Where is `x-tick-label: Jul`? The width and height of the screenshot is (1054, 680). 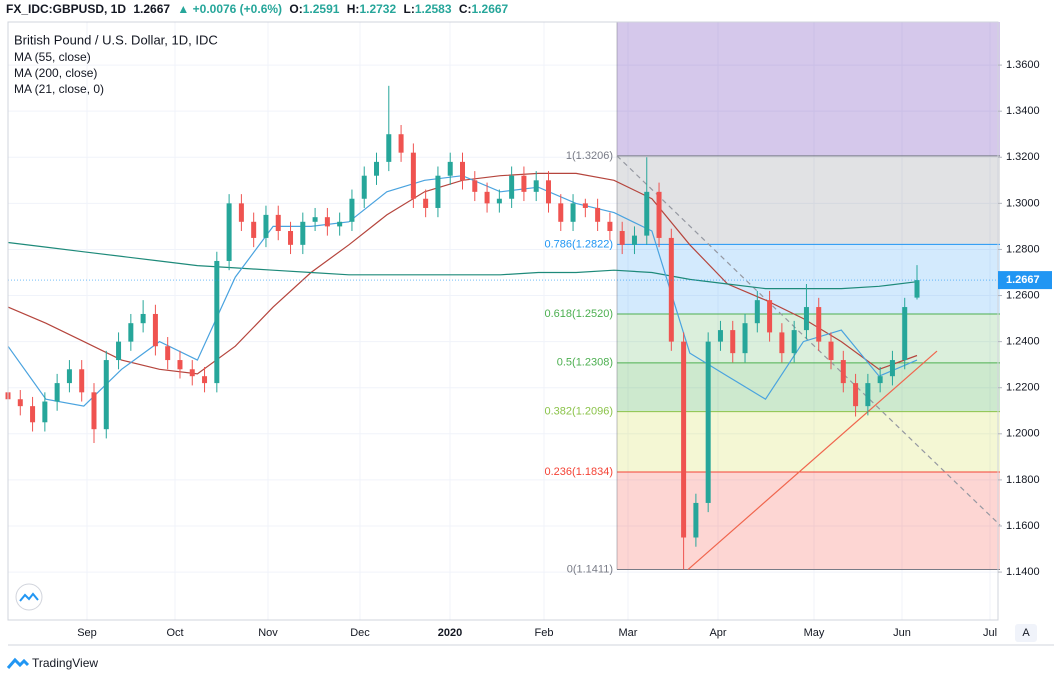 x-tick-label: Jul is located at coordinates (990, 633).